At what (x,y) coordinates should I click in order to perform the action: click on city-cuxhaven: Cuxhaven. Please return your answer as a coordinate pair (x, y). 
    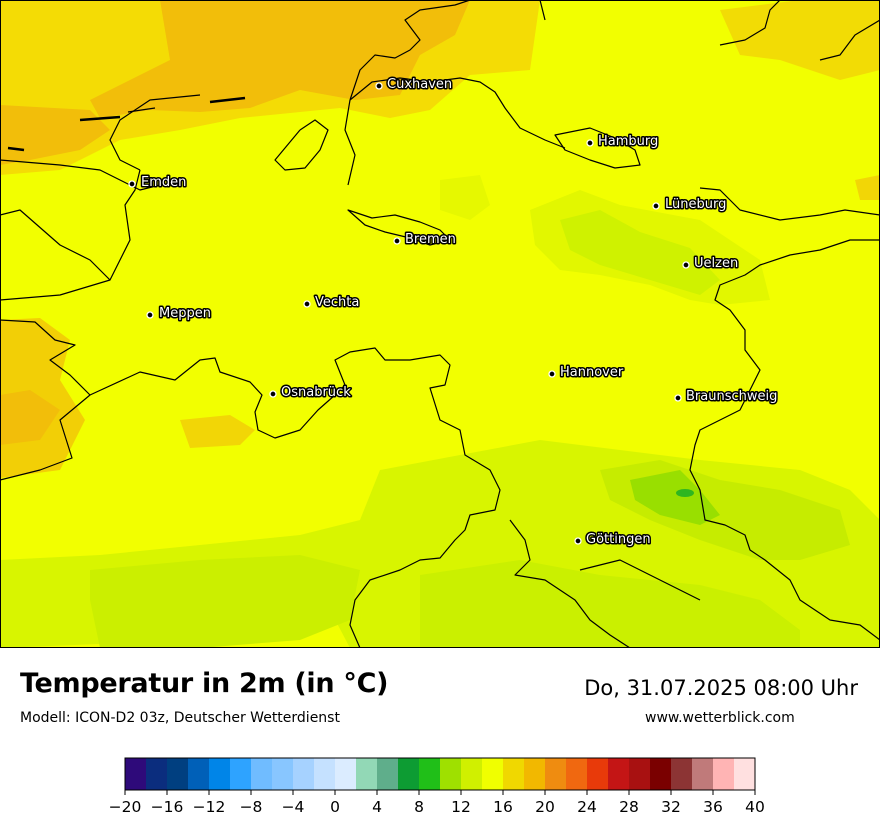
    Looking at the image, I should click on (414, 85).